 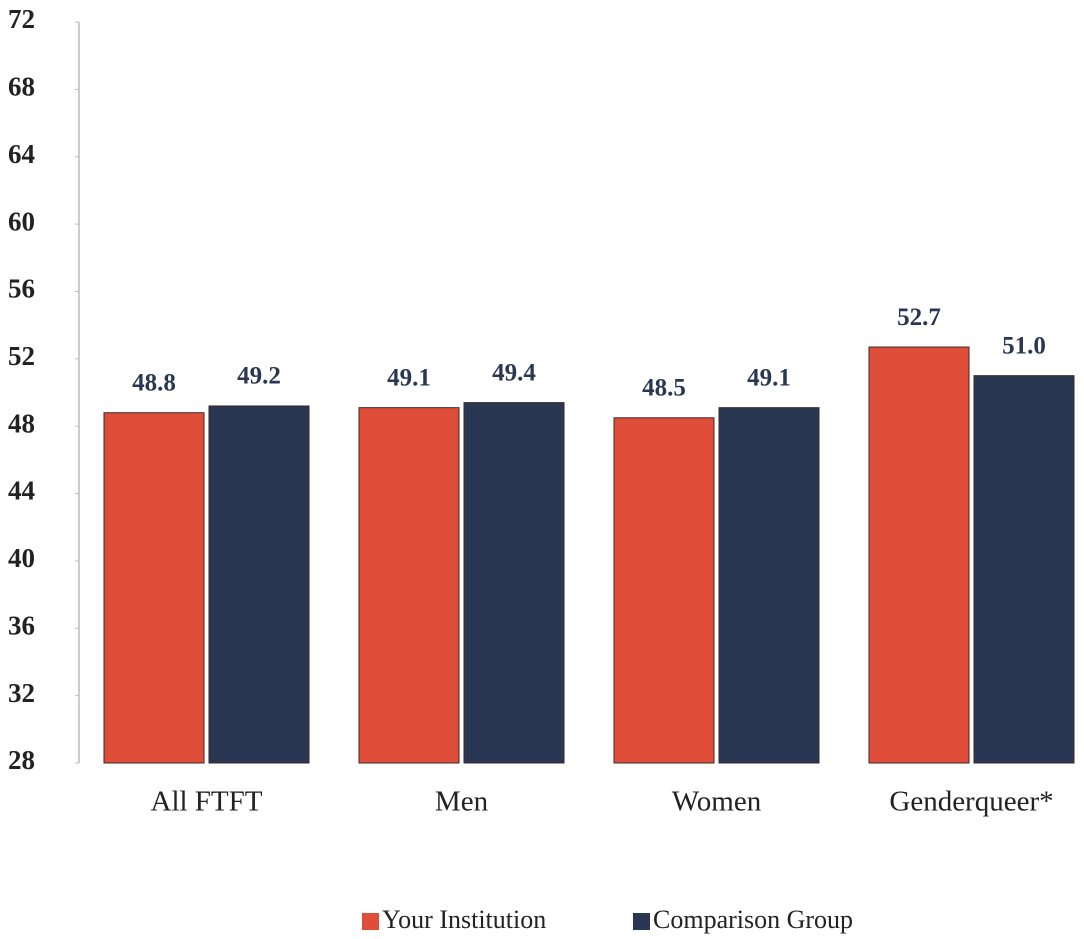 I want to click on legend-label: Your Institution, so click(x=464, y=919).